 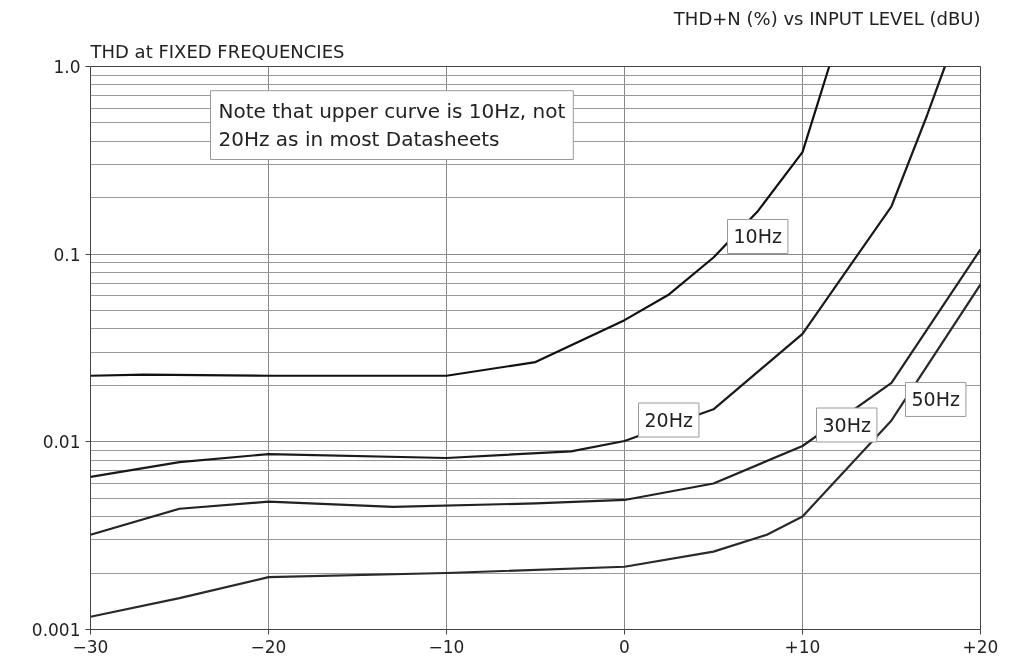 I want to click on y-tick-label: 1.0, so click(x=67, y=67).